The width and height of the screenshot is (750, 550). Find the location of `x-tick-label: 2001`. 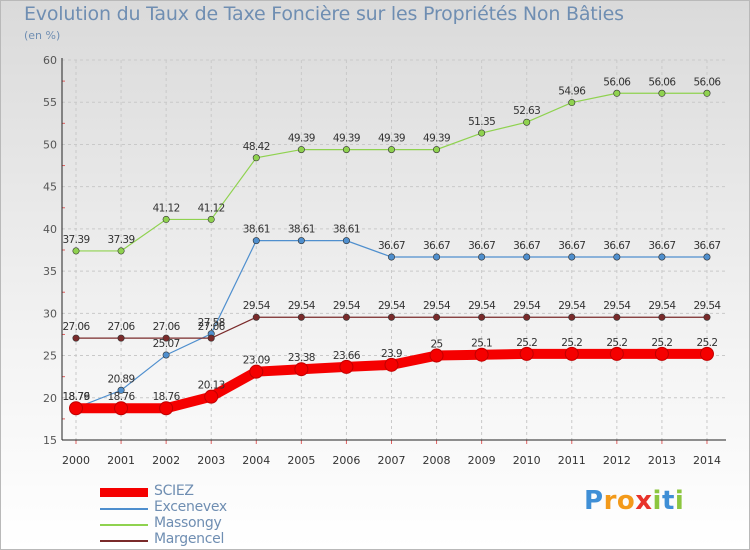

x-tick-label: 2001 is located at coordinates (121, 460).